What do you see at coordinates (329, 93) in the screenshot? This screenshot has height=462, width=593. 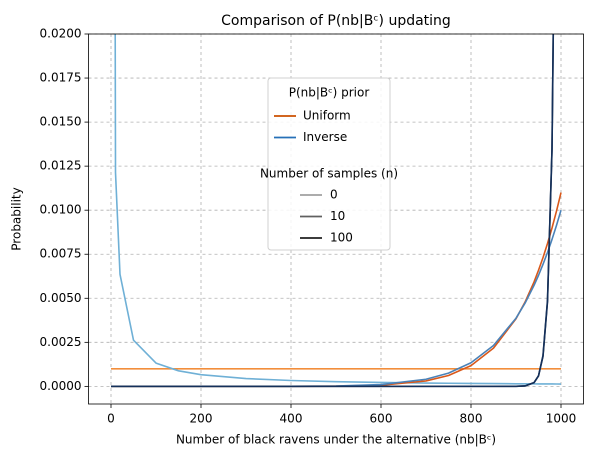 I see `legend-title: P(nb|Bᶜ) prior` at bounding box center [329, 93].